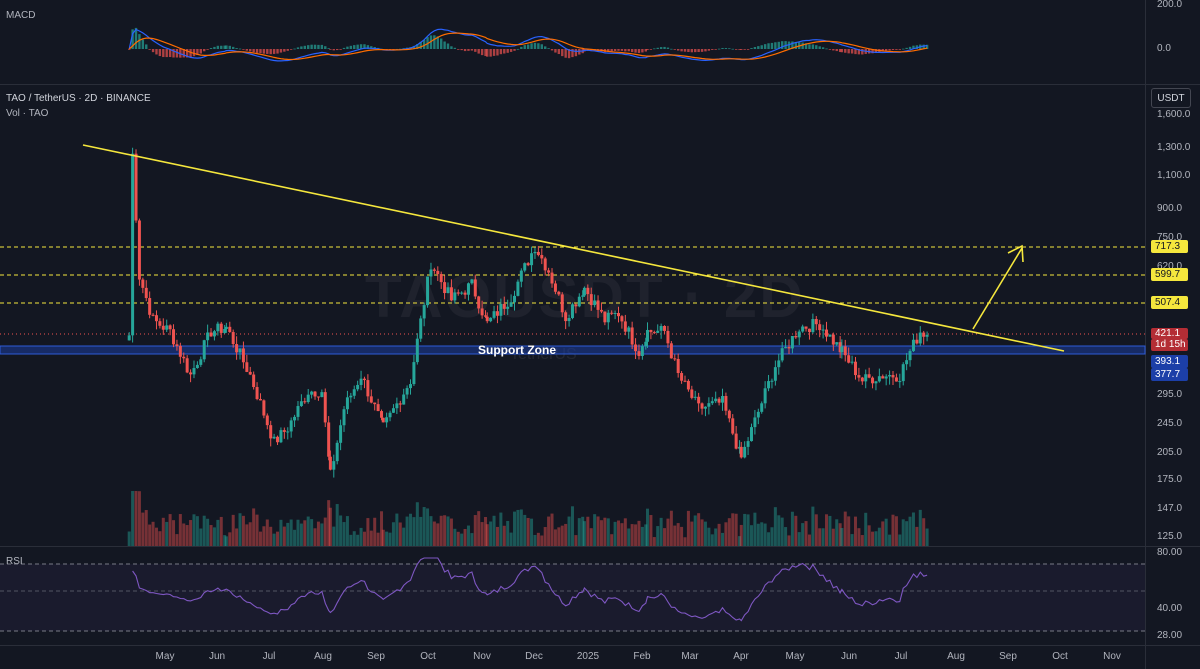 This screenshot has height=669, width=1200. What do you see at coordinates (27, 113) in the screenshot?
I see `volume-legend: Vol · TAO` at bounding box center [27, 113].